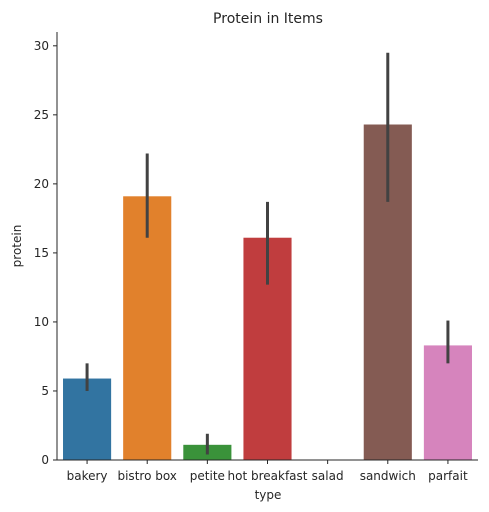 The image size is (489, 512). What do you see at coordinates (87, 419) in the screenshot?
I see `bar-bakery` at bounding box center [87, 419].